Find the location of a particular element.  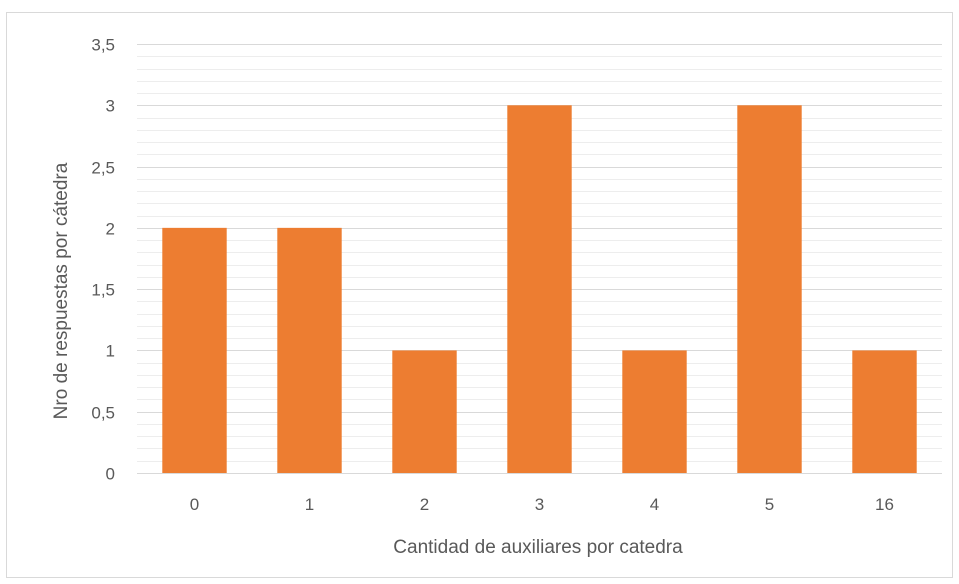

y-tick-label: 0,5 is located at coordinates (103, 413).